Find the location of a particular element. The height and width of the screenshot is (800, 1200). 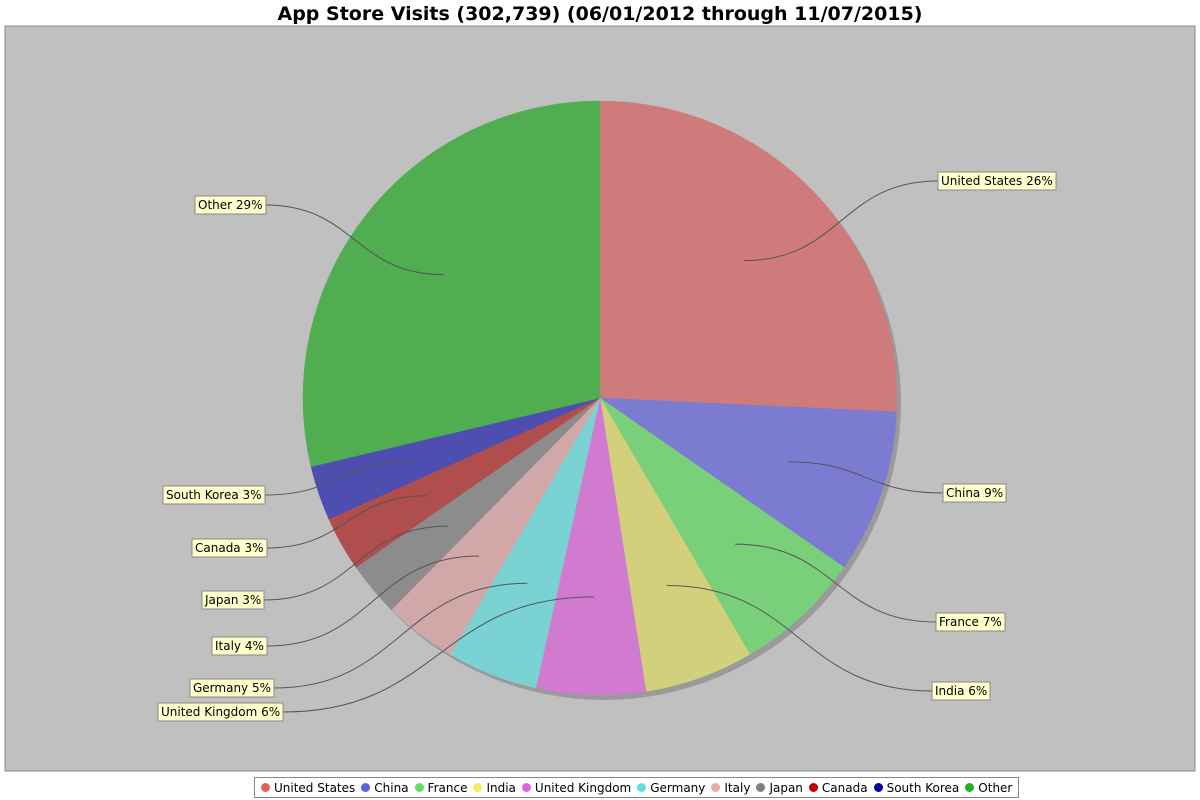

legend-item: Other is located at coordinates (988, 788).